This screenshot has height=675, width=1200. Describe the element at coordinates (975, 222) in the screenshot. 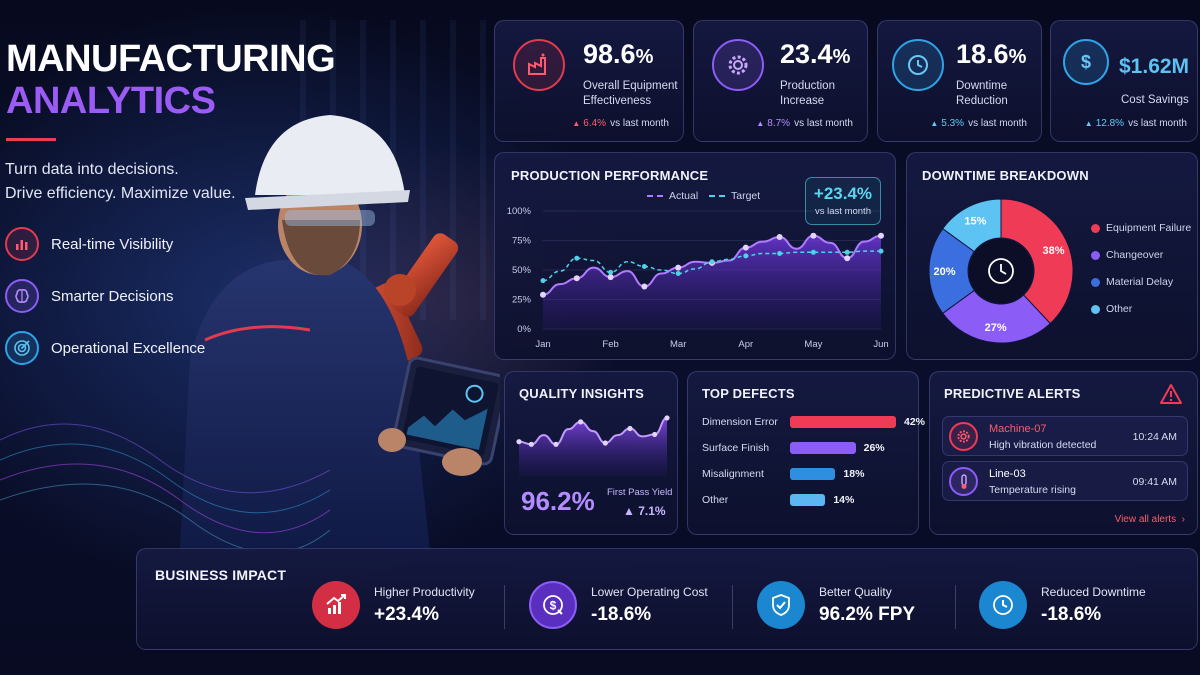

I see `slice-label: 15%` at that location.